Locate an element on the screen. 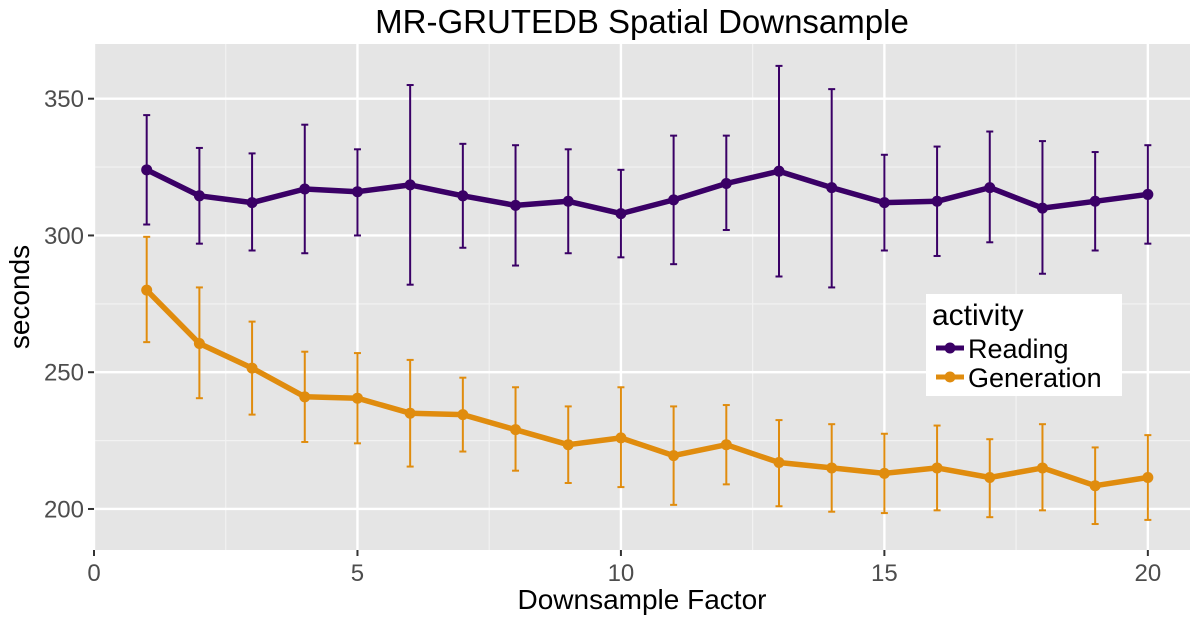 Image resolution: width=1200 pixels, height=625 pixels. y-tick-label: 350 is located at coordinates (64, 99).